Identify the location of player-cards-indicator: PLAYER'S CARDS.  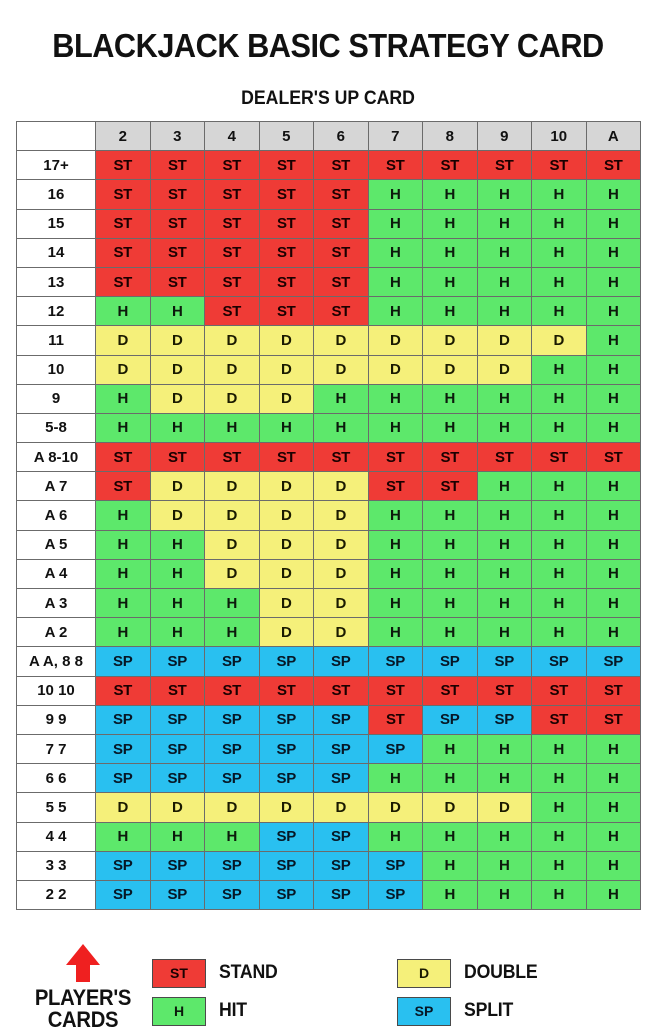
(83, 988).